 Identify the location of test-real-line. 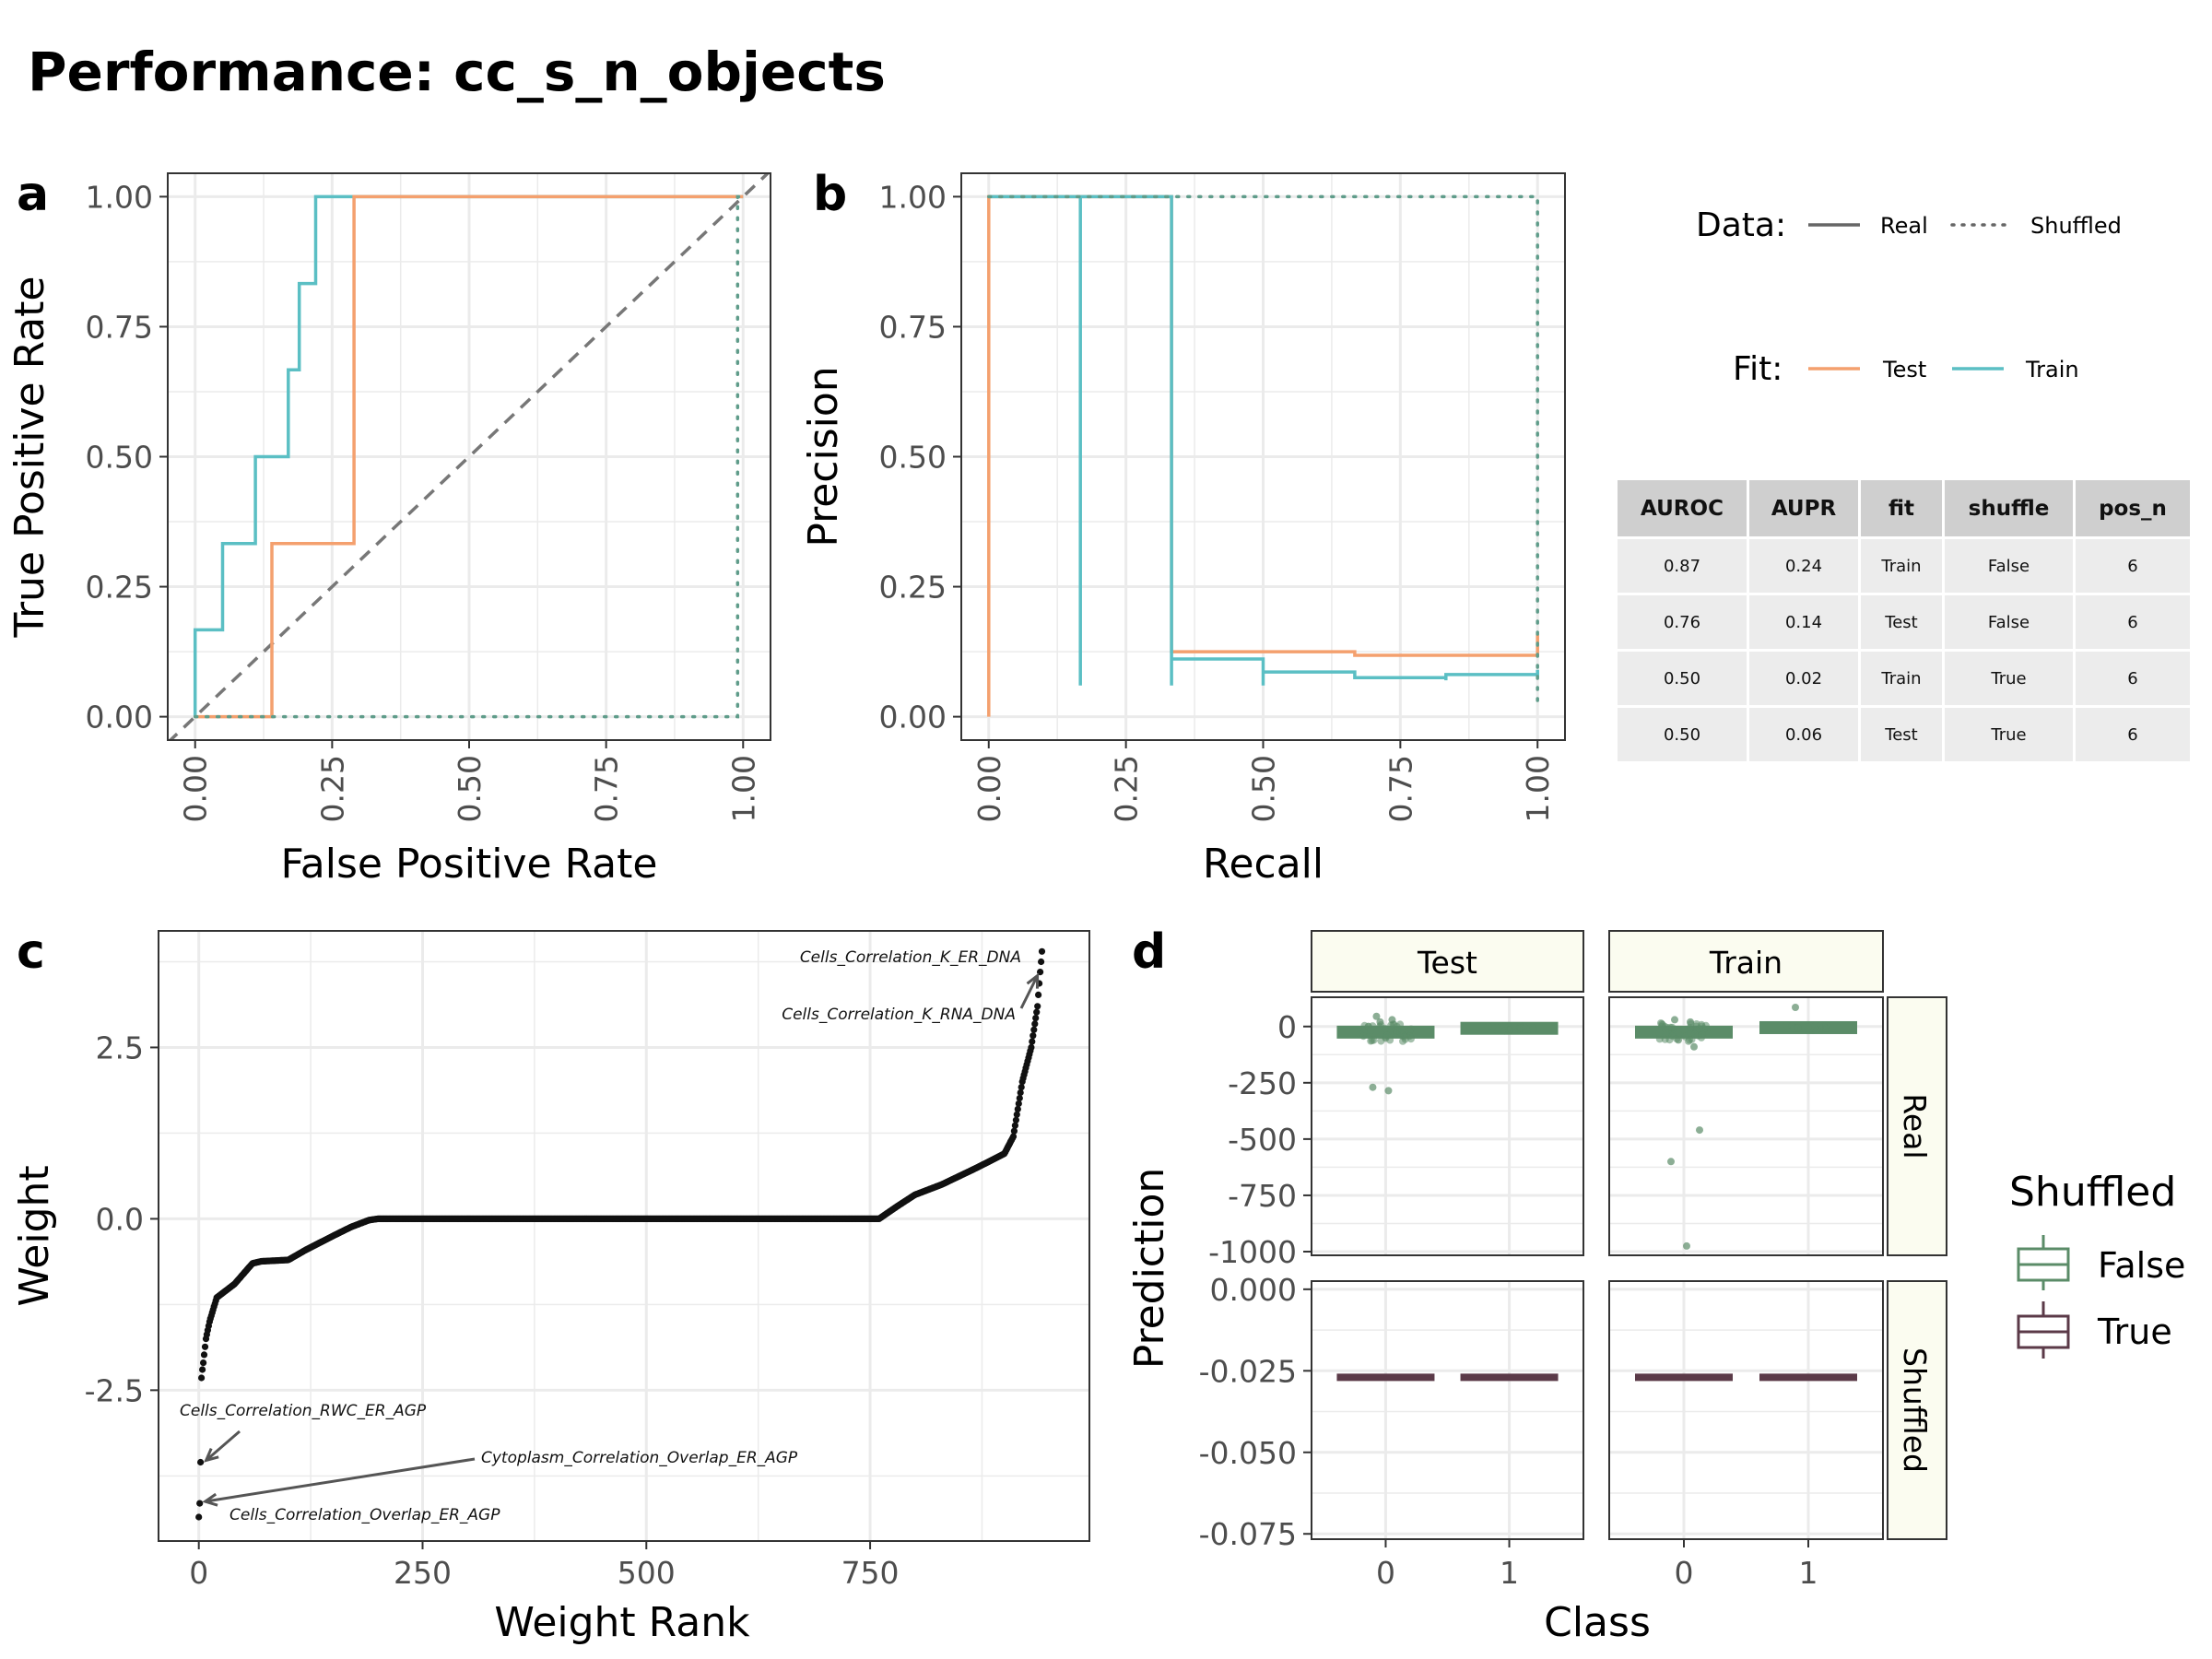
(469, 456).